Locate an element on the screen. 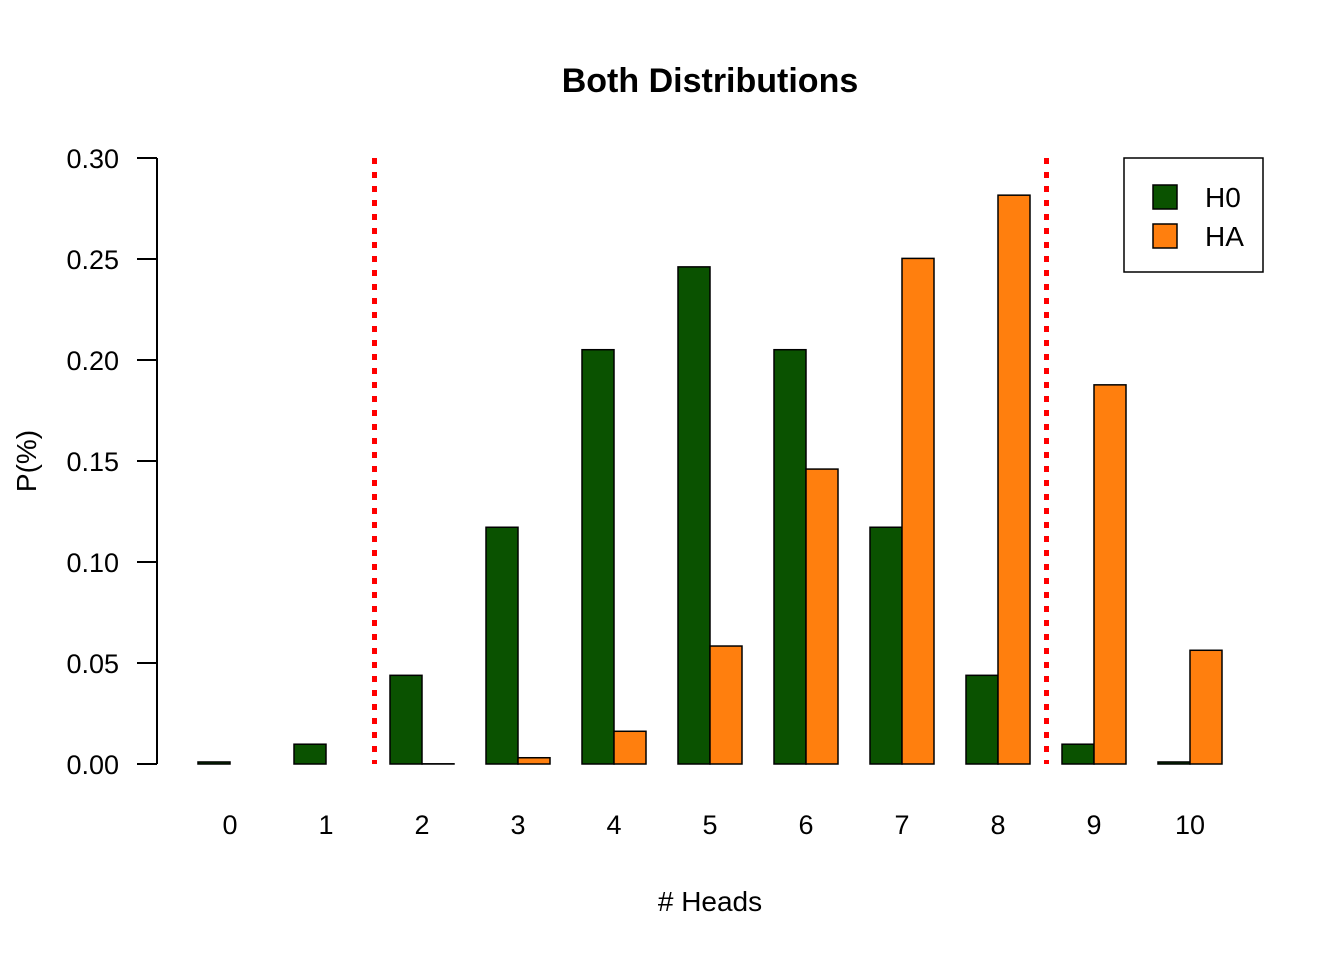 The height and width of the screenshot is (960, 1344). legend-swatch-h0 is located at coordinates (1165, 197).